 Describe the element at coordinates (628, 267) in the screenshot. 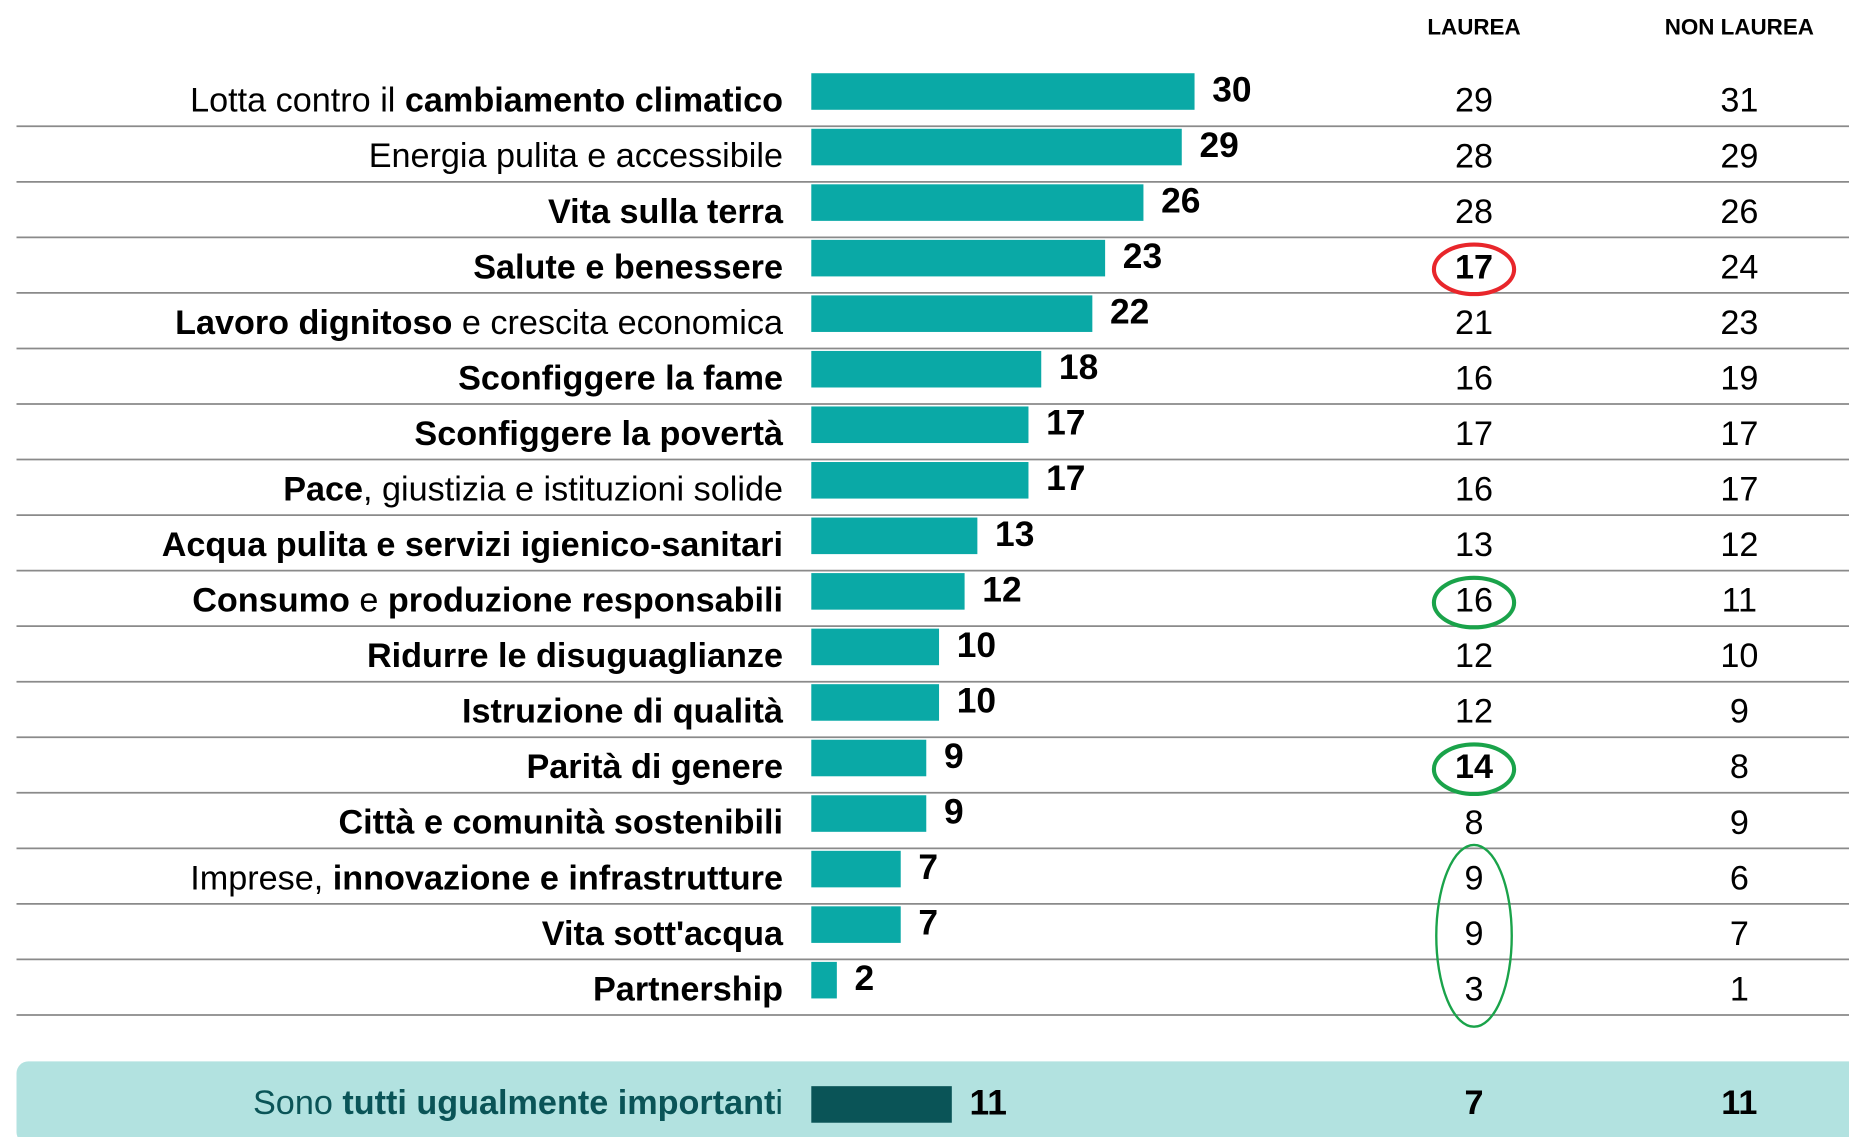

I see `label-part: Salute e benessere` at that location.